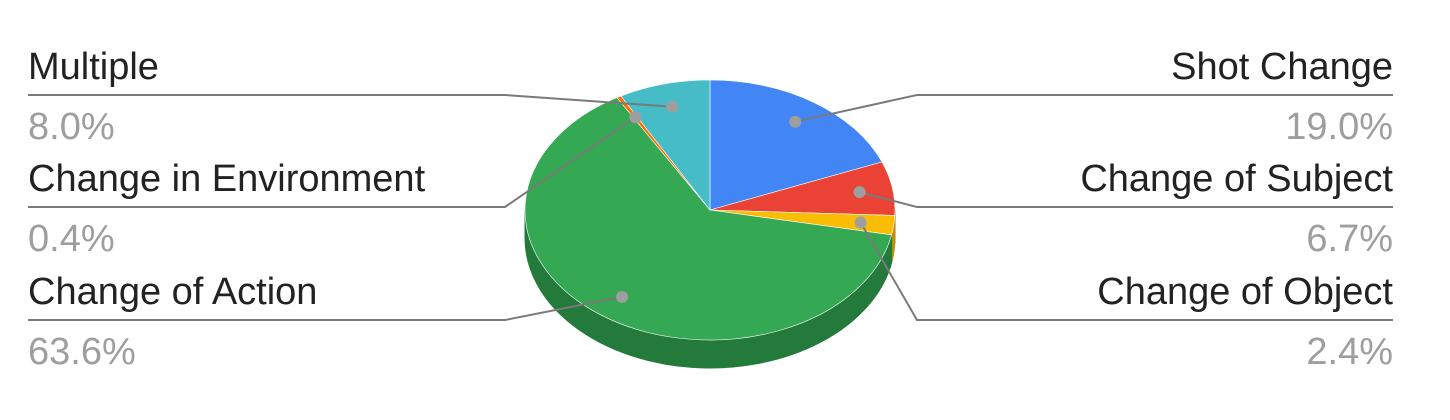  Describe the element at coordinates (859, 192) in the screenshot. I see `leader-dot-change-of-subject` at that location.